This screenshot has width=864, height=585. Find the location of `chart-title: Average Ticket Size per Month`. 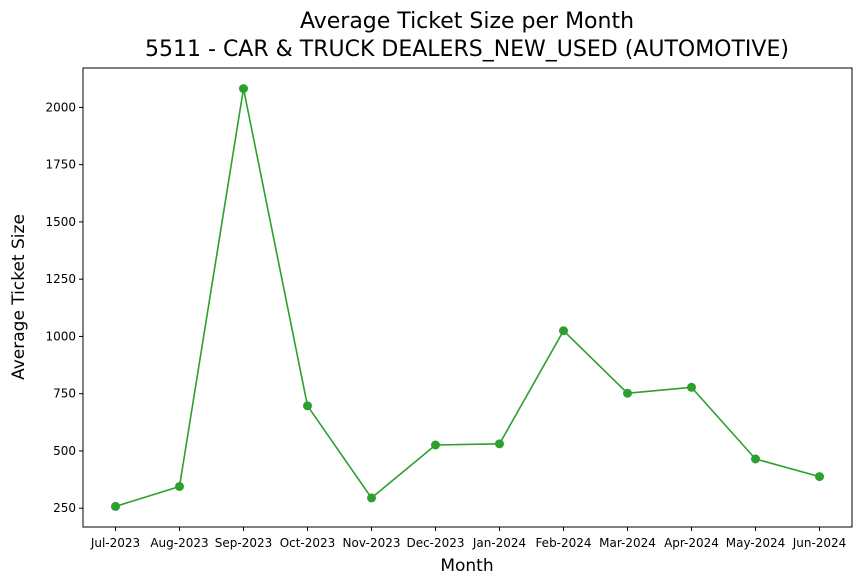

chart-title: Average Ticket Size per Month is located at coordinates (467, 21).